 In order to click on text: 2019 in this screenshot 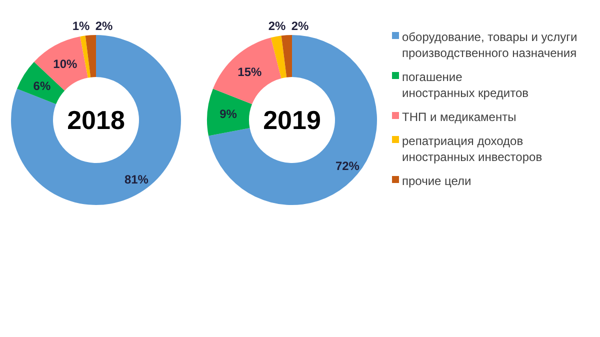, I will do `click(292, 120)`.